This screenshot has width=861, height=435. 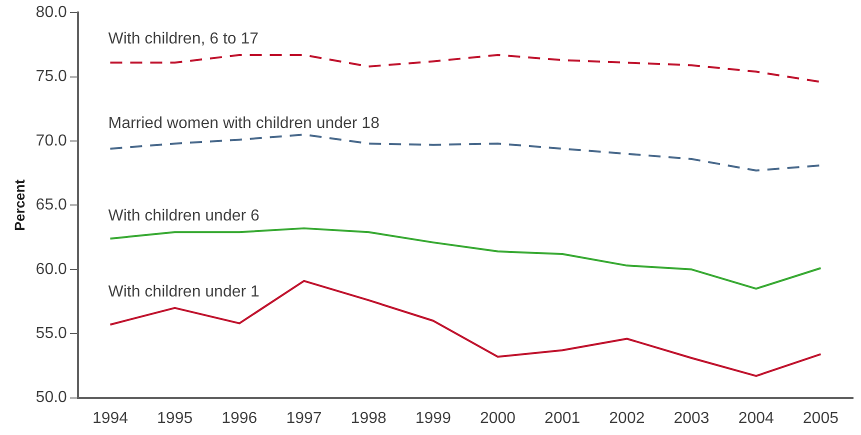 What do you see at coordinates (52, 269) in the screenshot?
I see `y-tick-label: 60.0` at bounding box center [52, 269].